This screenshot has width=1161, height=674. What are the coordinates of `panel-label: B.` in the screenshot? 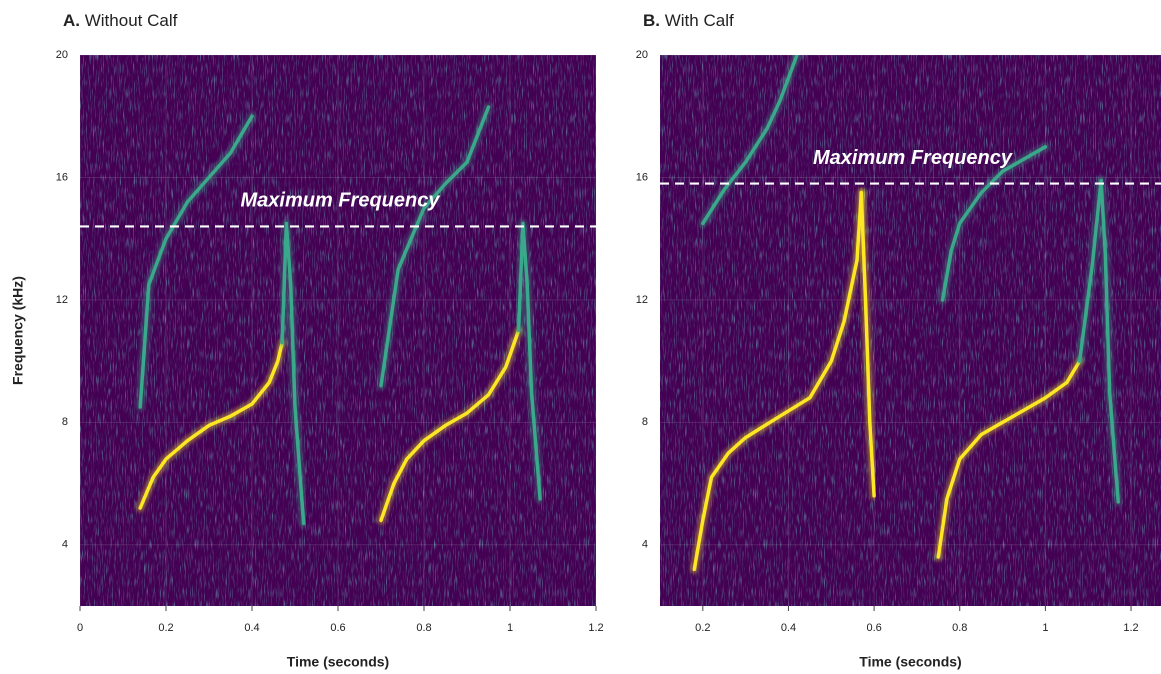 It's located at (651, 20).